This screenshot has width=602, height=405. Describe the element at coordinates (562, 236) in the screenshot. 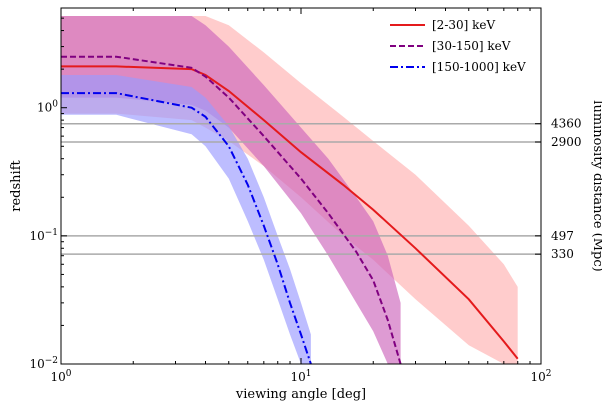

I see `y2-tick-label: 497` at that location.